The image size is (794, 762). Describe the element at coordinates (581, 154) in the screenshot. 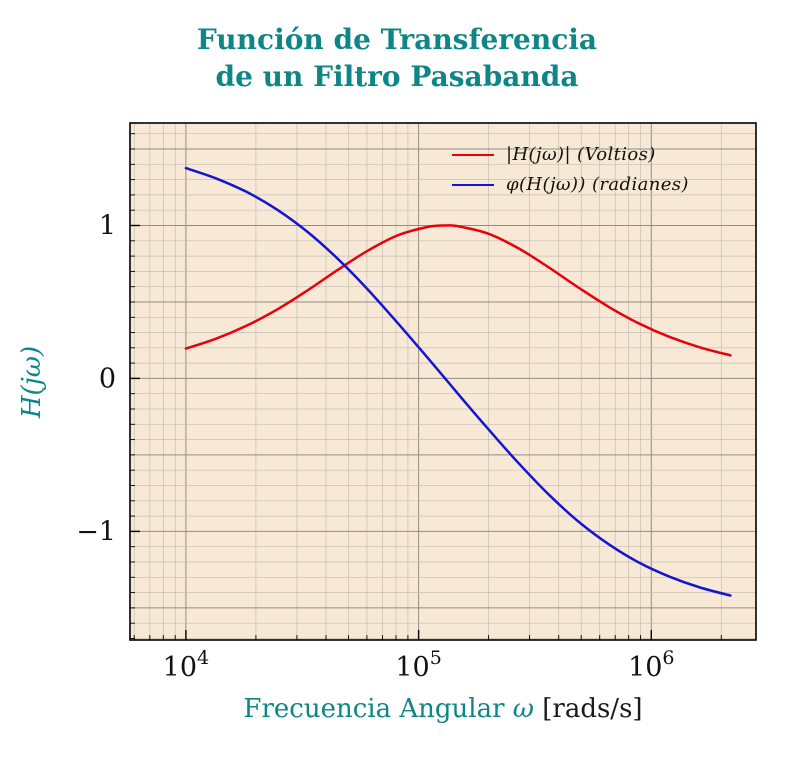

I see `legend-label-magnitude: |H(jω)| (Voltios)` at that location.